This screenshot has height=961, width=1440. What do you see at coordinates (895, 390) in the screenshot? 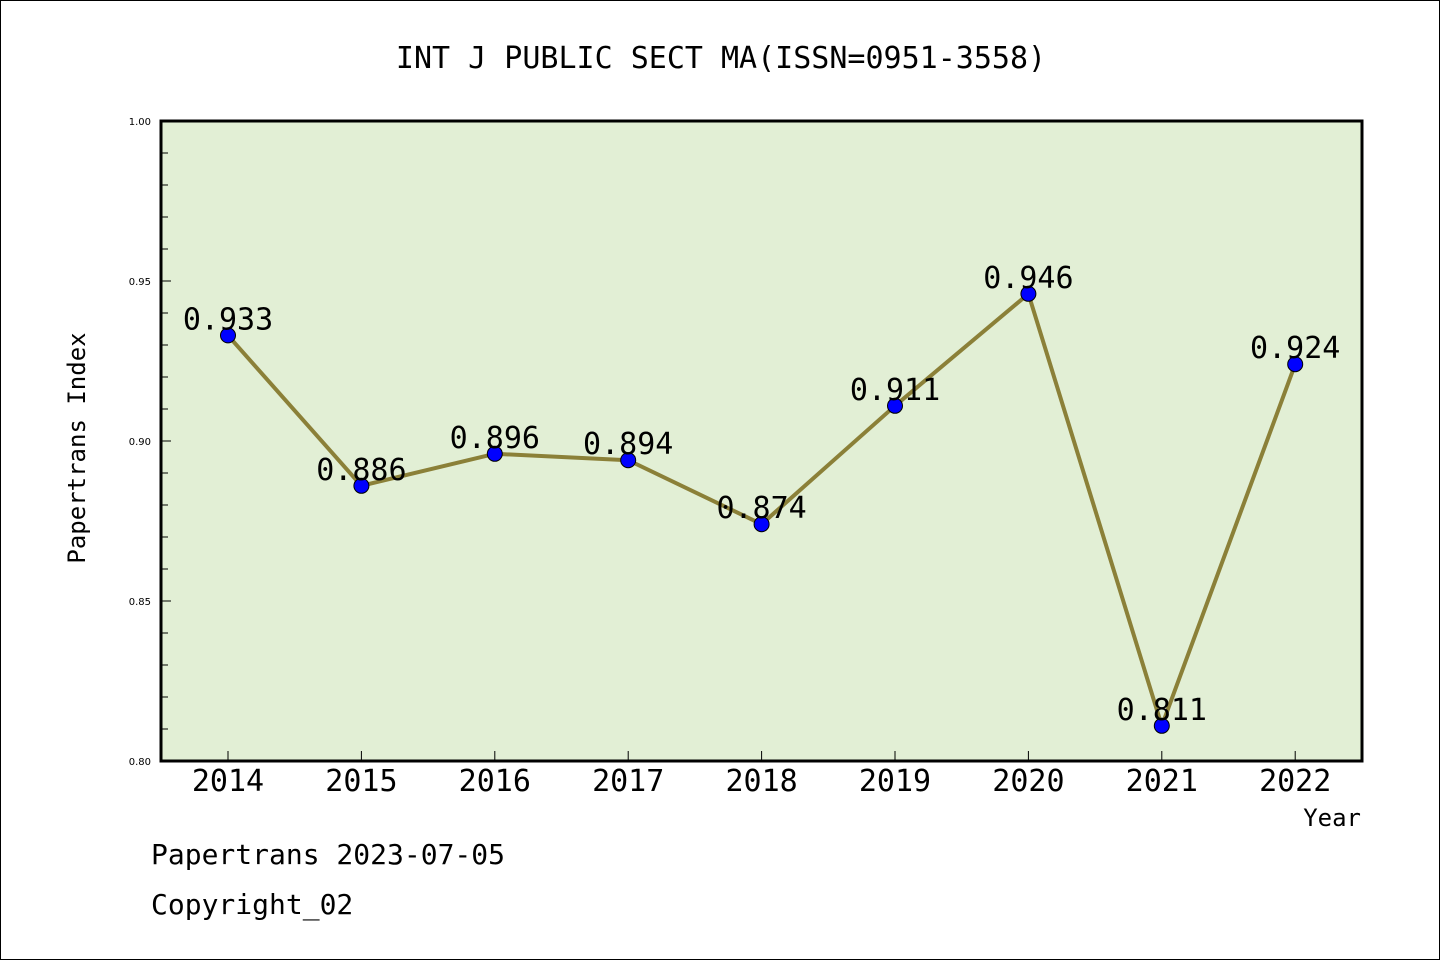
I see `data-label: 0.911` at bounding box center [895, 390].